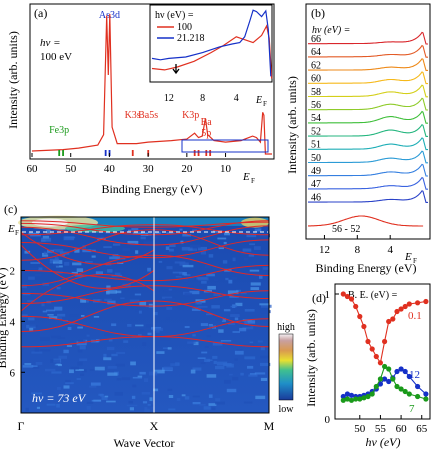  Describe the element at coordinates (384, 347) in the screenshot. I see `panel-d-series` at that location.